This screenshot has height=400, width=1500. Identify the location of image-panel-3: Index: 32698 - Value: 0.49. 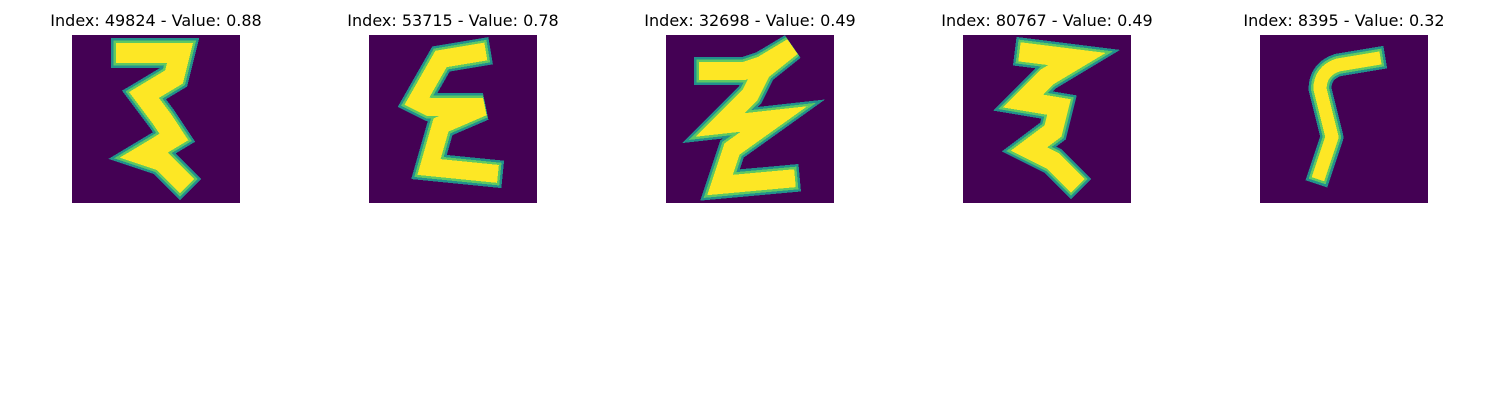
(750, 110).